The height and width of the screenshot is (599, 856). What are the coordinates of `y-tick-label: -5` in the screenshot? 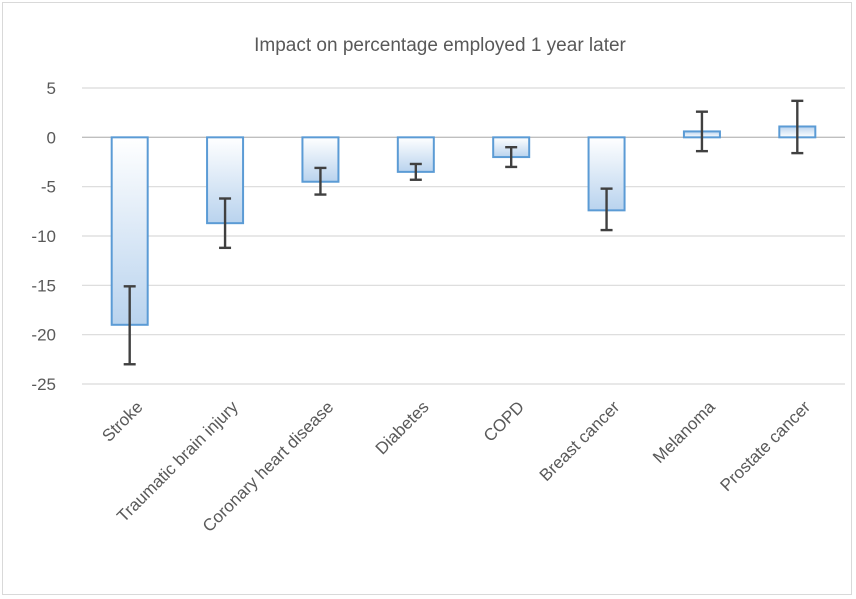 It's located at (48, 187).